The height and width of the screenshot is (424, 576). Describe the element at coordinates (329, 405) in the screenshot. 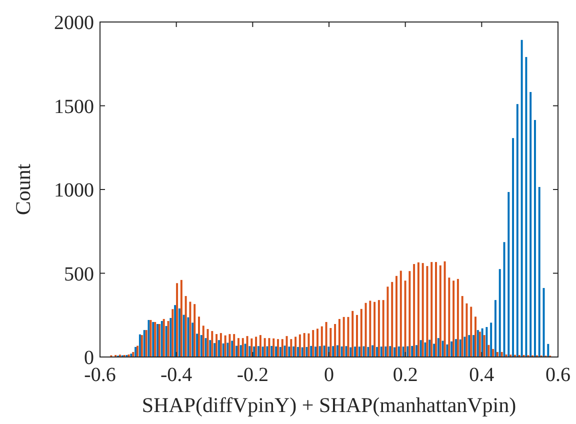

I see `x-axis-title: SHAP(diffVpinY) + SHAP(manhattanVpin)` at that location.